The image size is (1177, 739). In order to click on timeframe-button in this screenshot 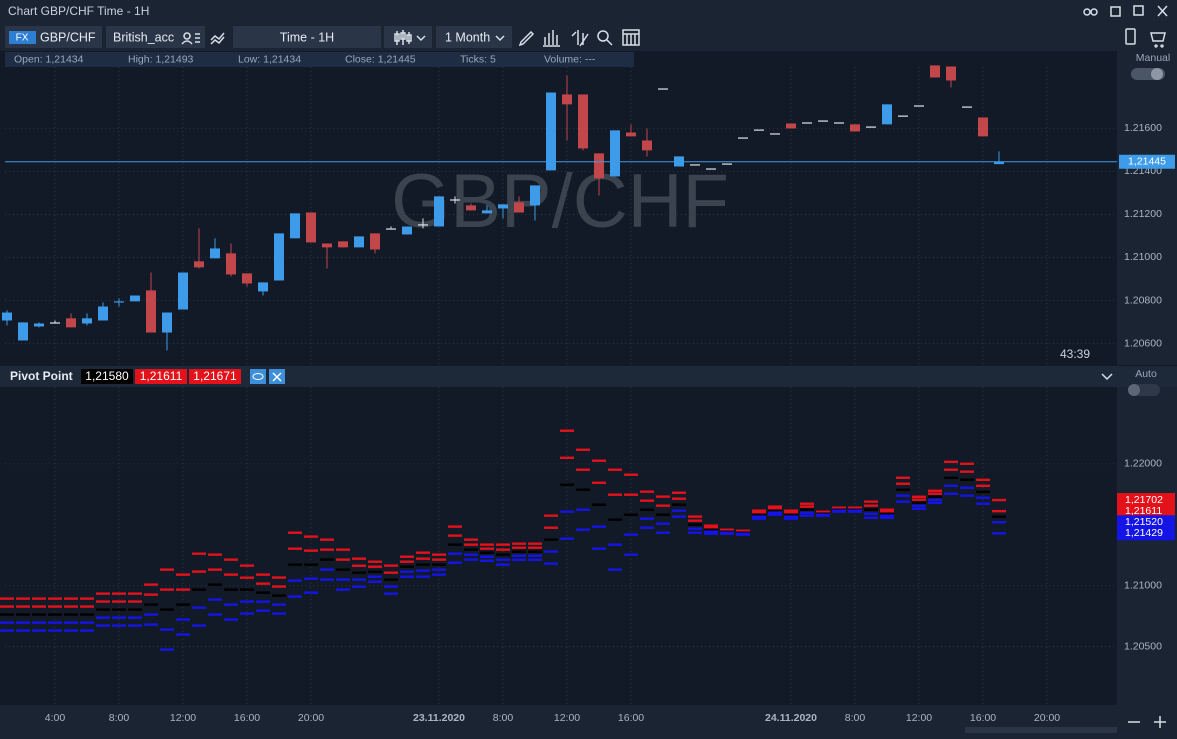, I will do `click(307, 37)`.